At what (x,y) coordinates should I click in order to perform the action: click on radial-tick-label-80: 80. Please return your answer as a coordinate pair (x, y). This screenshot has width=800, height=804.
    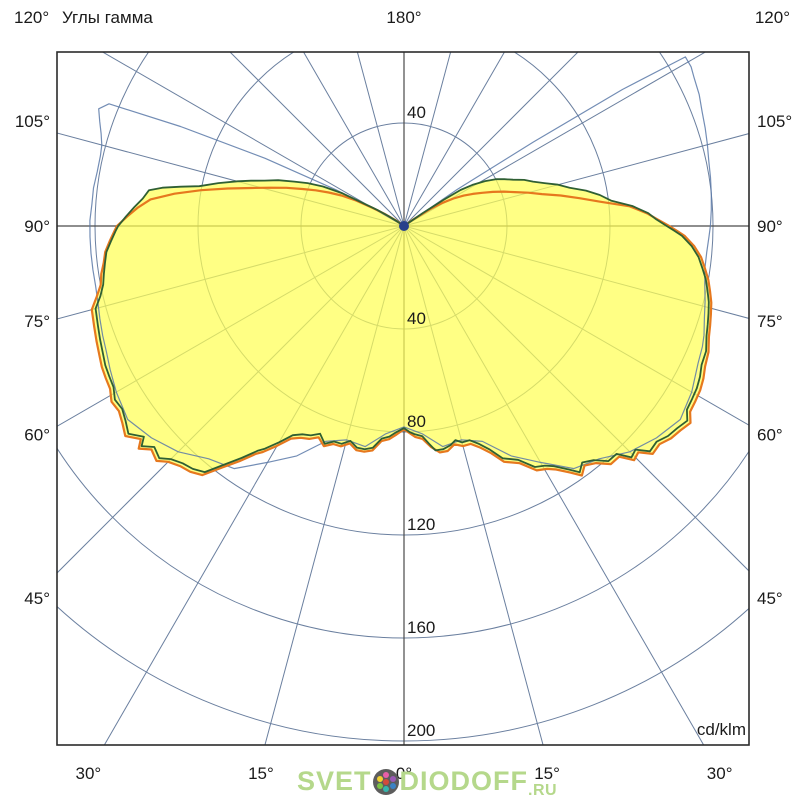
    Looking at the image, I should click on (416, 421).